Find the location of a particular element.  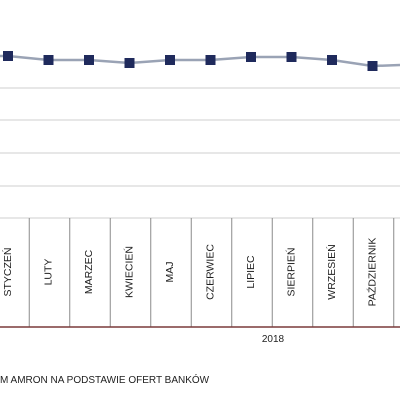

category-label: STYCZEŃ is located at coordinates (7, 271).